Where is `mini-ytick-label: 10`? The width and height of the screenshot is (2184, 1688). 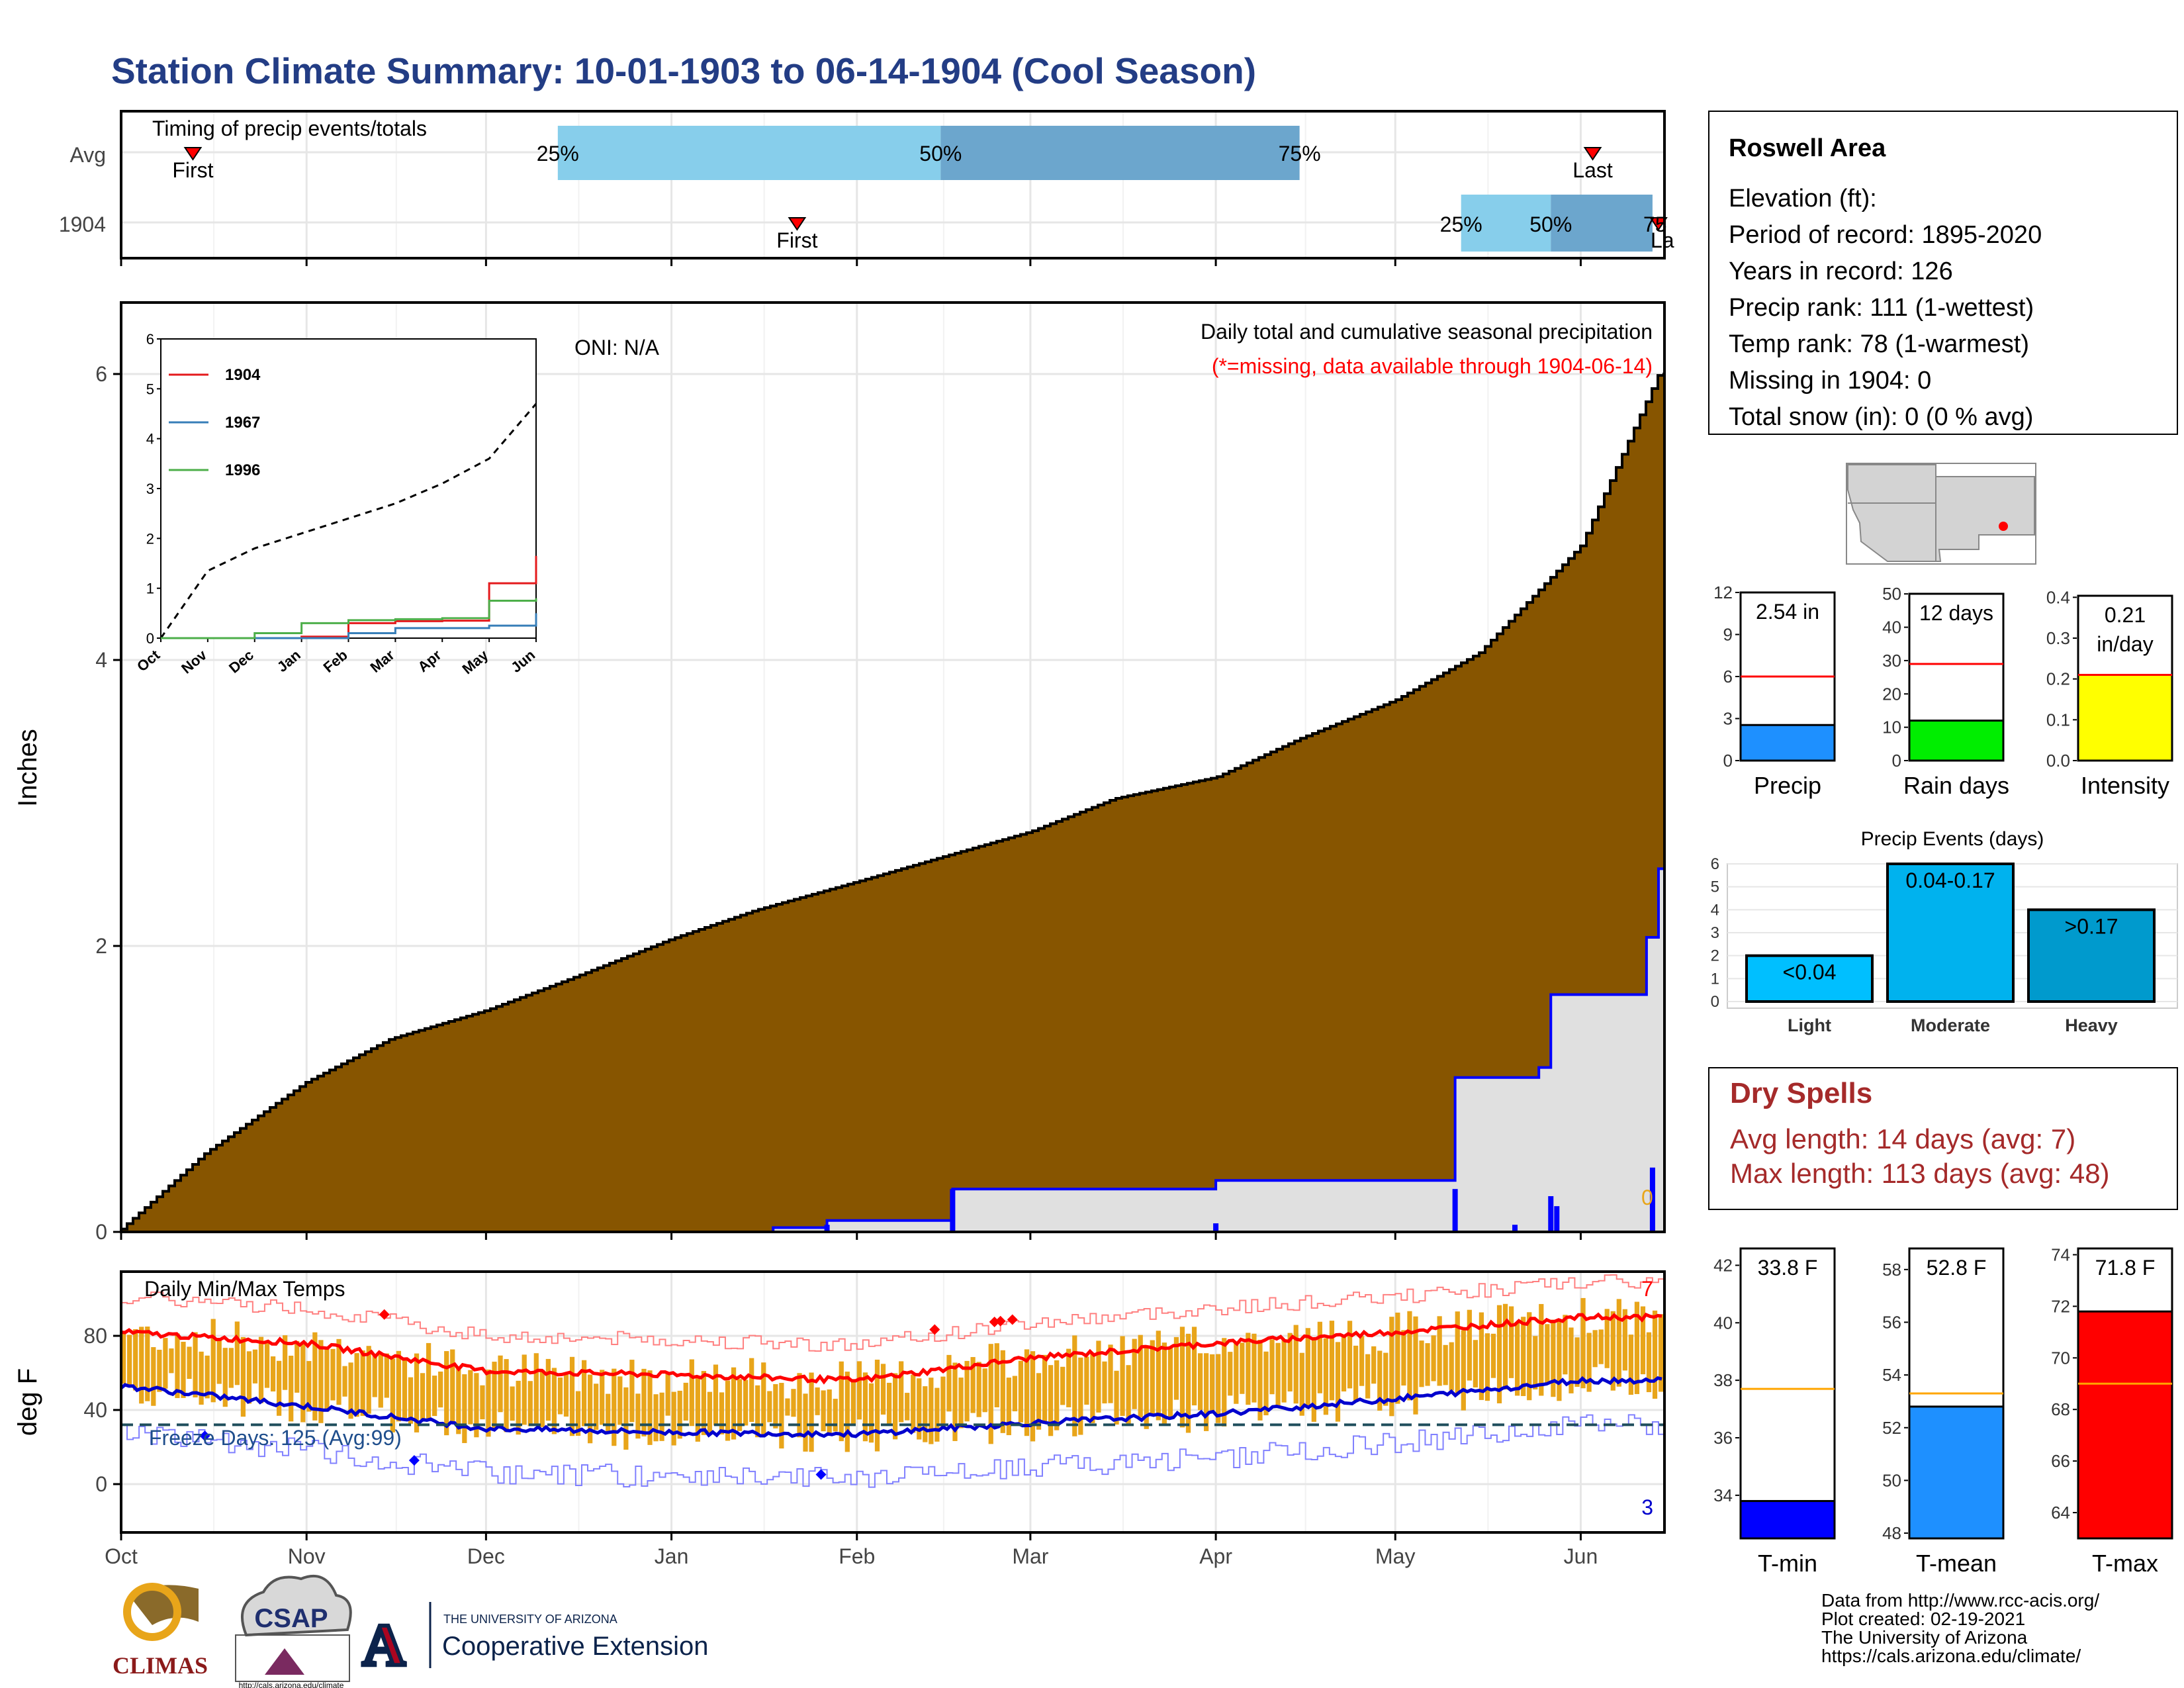
mini-ytick-label: 10 is located at coordinates (1891, 727).